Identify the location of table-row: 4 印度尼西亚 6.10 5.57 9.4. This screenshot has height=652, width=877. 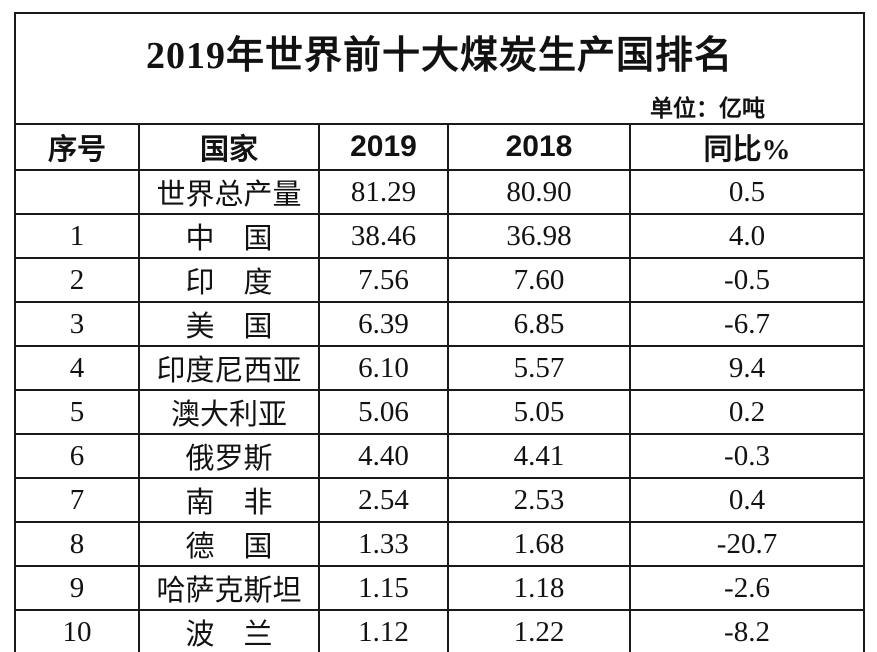
(440, 368).